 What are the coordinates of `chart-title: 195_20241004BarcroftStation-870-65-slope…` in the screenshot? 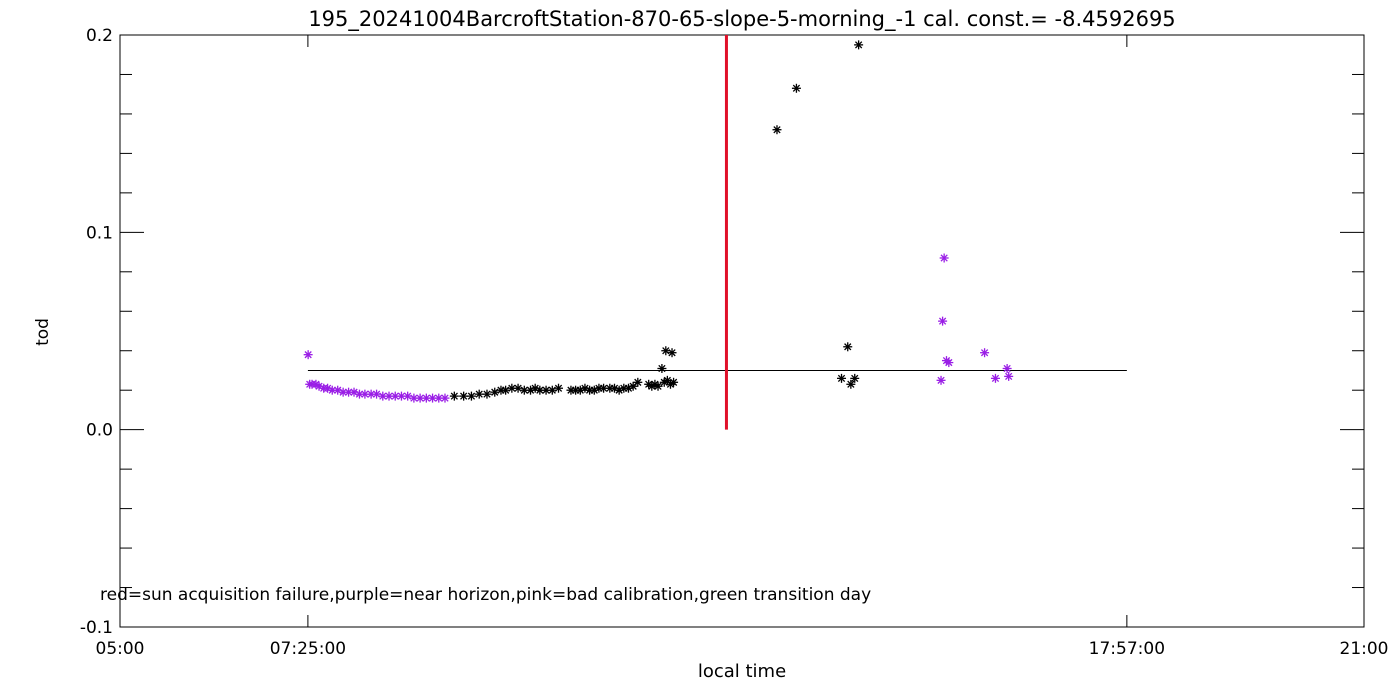 It's located at (741, 19).